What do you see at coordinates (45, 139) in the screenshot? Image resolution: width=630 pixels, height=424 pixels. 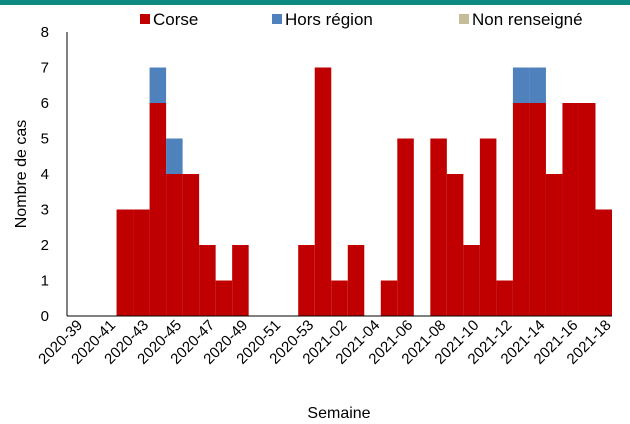 I see `y-tick-label: 5` at bounding box center [45, 139].